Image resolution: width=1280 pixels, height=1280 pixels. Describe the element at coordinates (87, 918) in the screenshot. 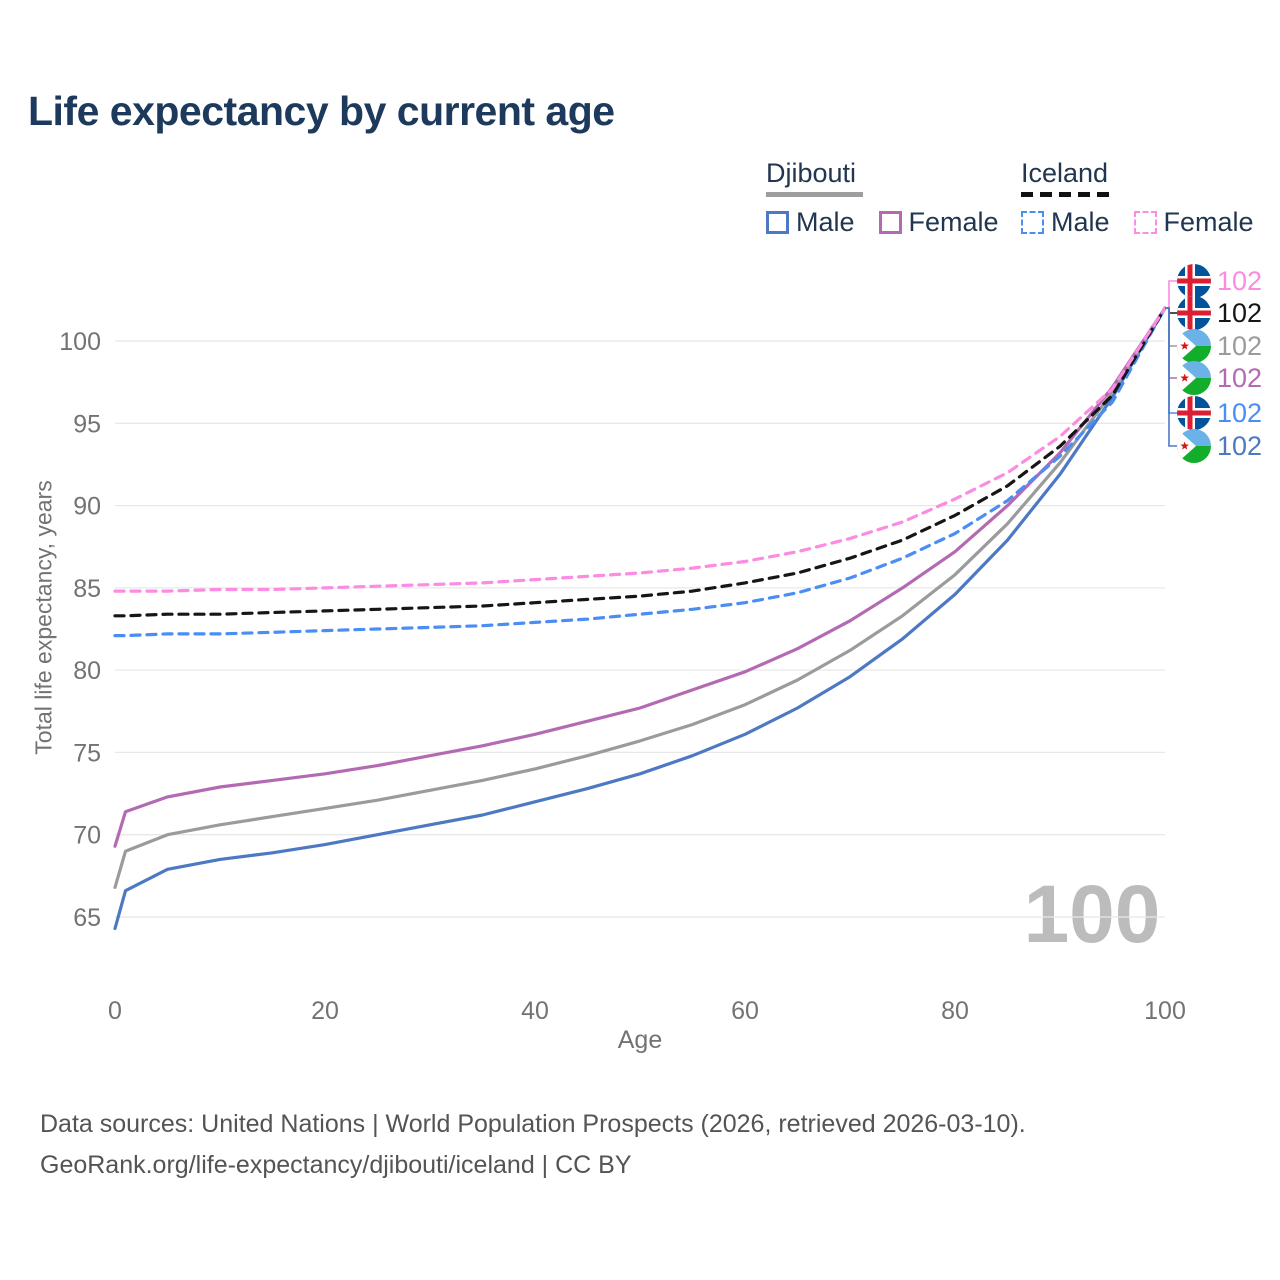

I see `y-tick-label: 65` at that location.